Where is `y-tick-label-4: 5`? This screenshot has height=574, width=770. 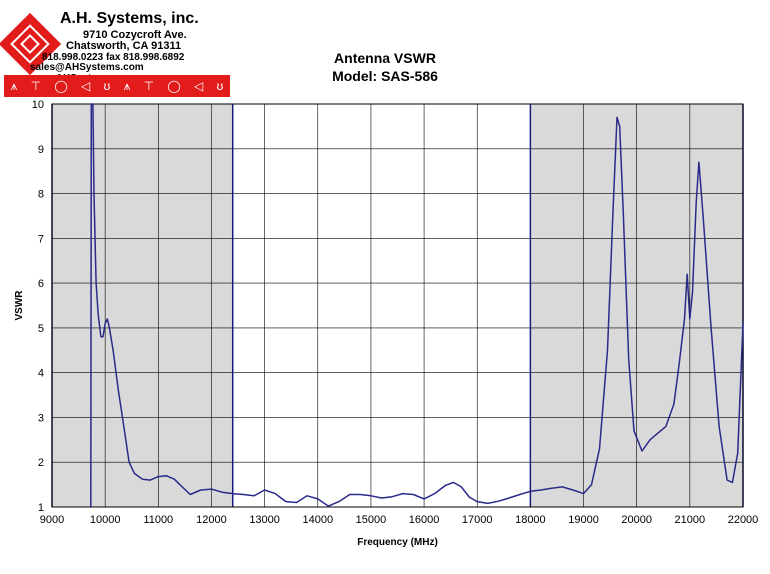
y-tick-label-4: 5 is located at coordinates (41, 329).